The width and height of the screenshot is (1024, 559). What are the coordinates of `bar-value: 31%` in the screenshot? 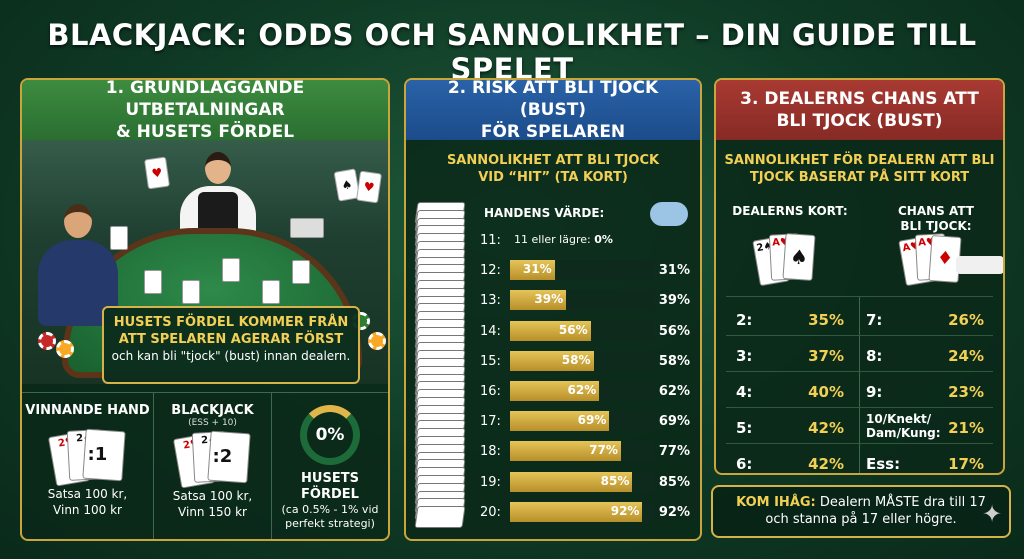 It's located at (674, 271).